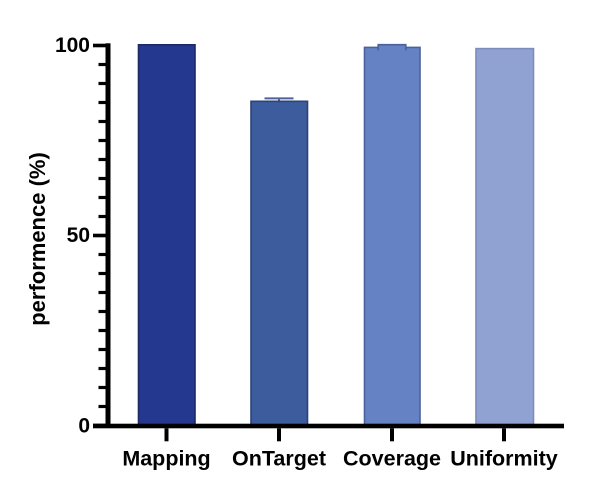  What do you see at coordinates (37, 239) in the screenshot?
I see `svg-text: performence (%)` at bounding box center [37, 239].